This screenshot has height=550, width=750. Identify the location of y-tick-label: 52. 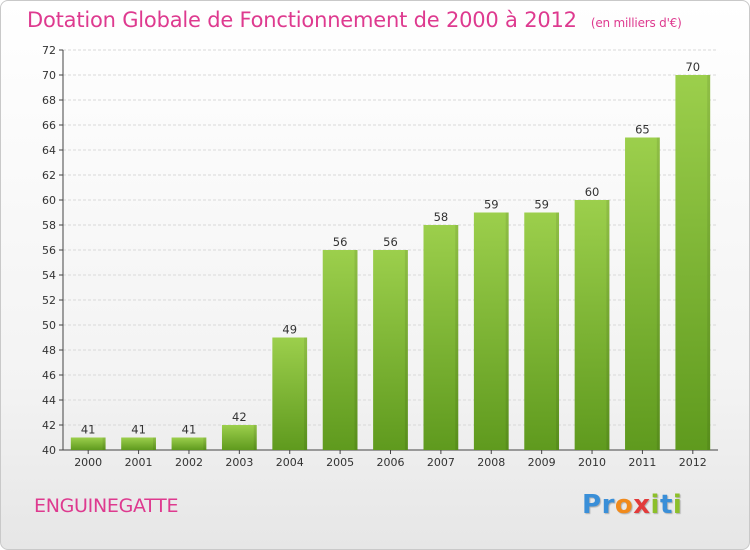
(49, 300).